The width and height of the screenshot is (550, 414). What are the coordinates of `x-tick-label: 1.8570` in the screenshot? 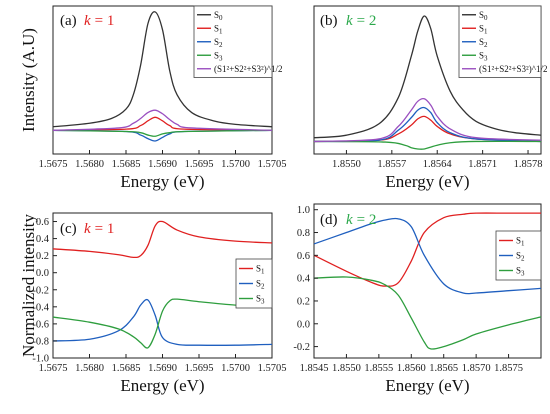 It's located at (476, 368).